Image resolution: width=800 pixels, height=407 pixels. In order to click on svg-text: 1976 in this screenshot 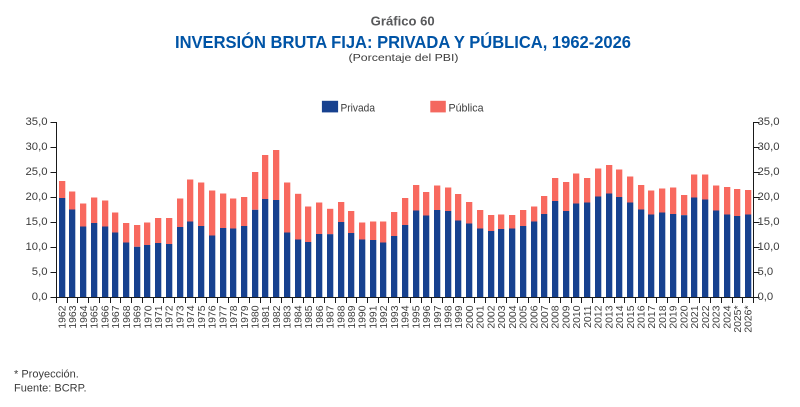, I will do `click(213, 316)`.